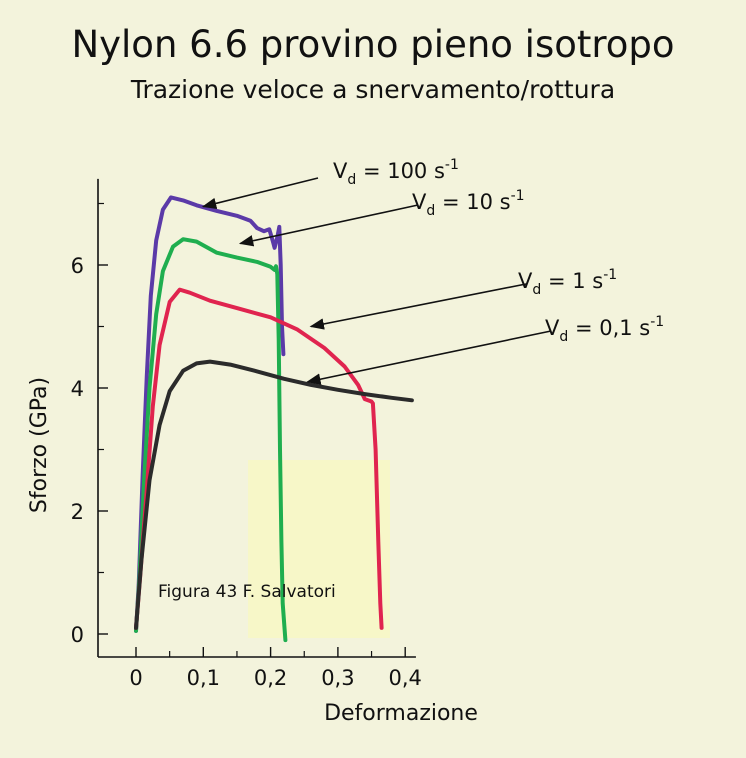 The width and height of the screenshot is (746, 758). I want to click on annotation-label: Vd = 1 s-1, so click(567, 282).